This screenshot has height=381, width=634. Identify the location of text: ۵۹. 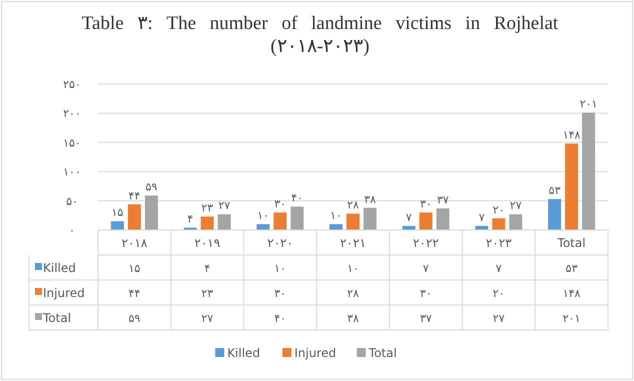
(152, 187).